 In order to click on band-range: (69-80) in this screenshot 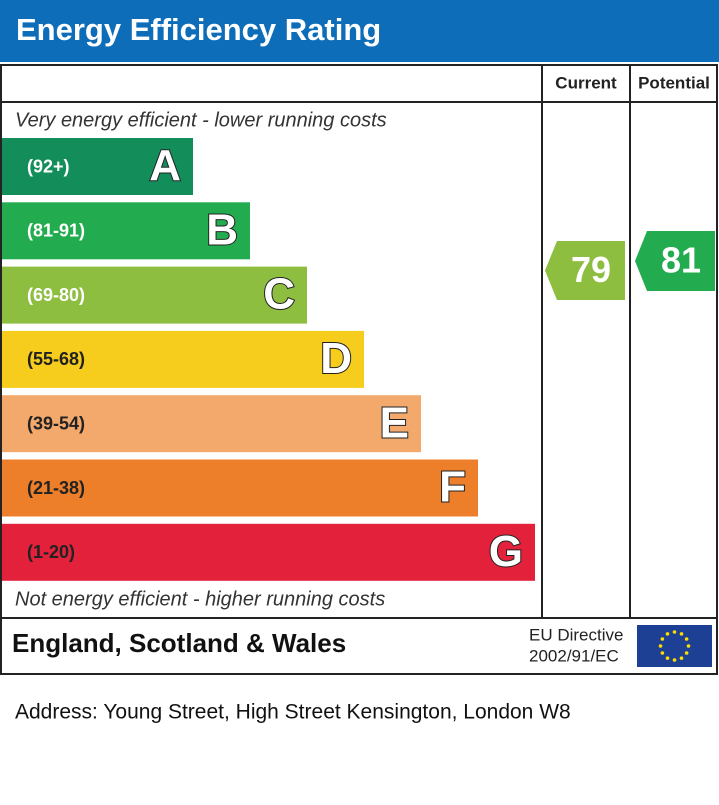, I will do `click(56, 295)`.